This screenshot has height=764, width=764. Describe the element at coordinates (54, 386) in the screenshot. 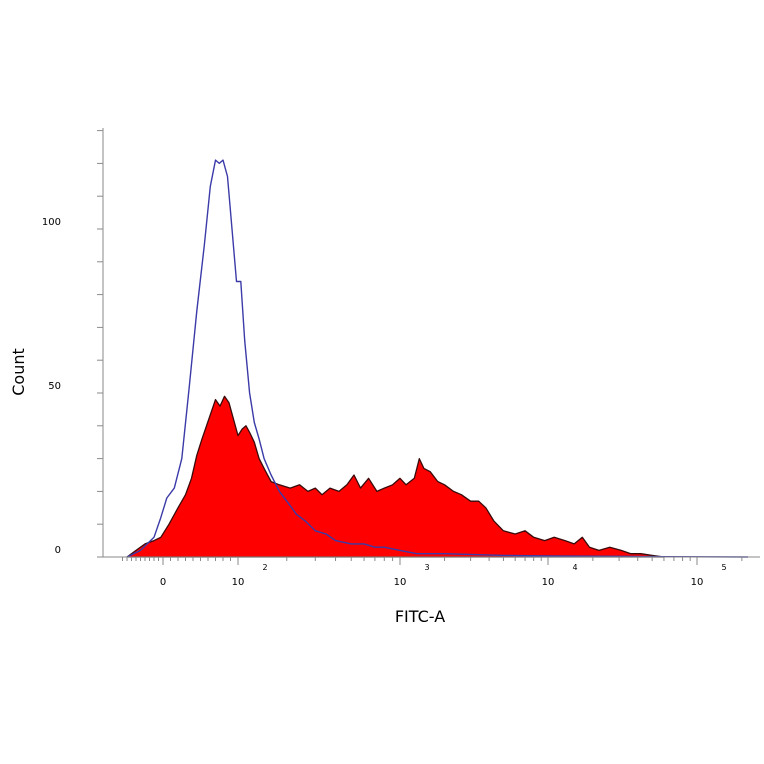

I see `y-tick-label: 50` at that location.